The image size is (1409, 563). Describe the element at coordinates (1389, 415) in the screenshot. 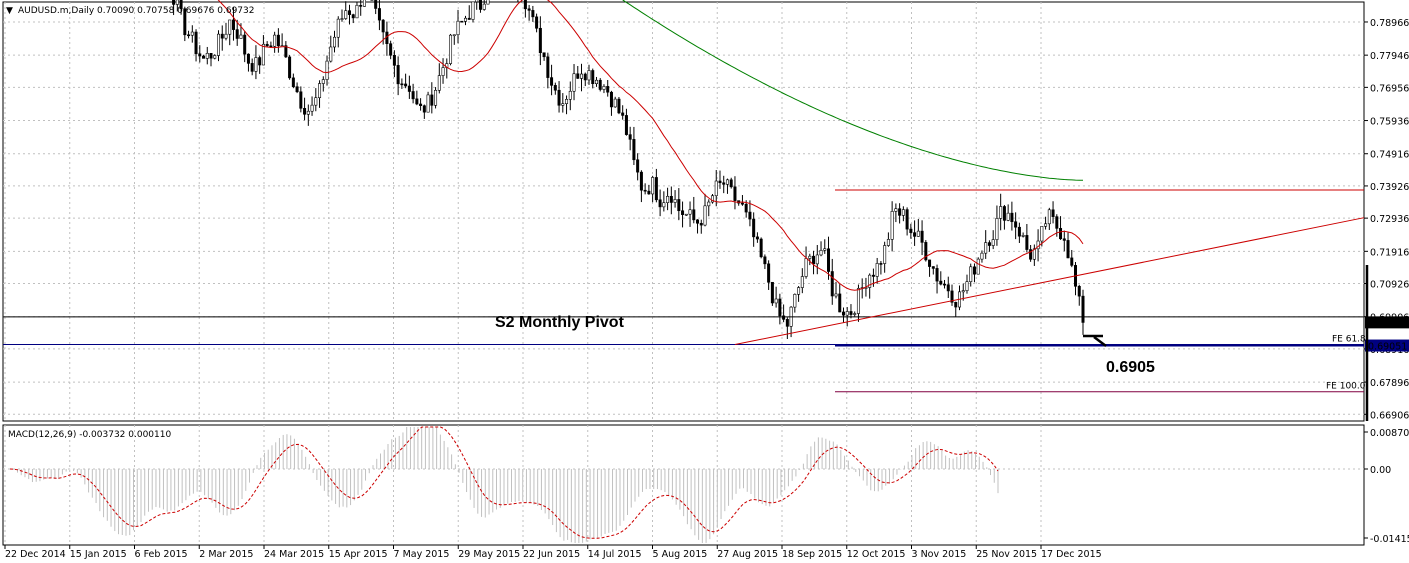

I see `price-tick-label: 0.66906` at that location.